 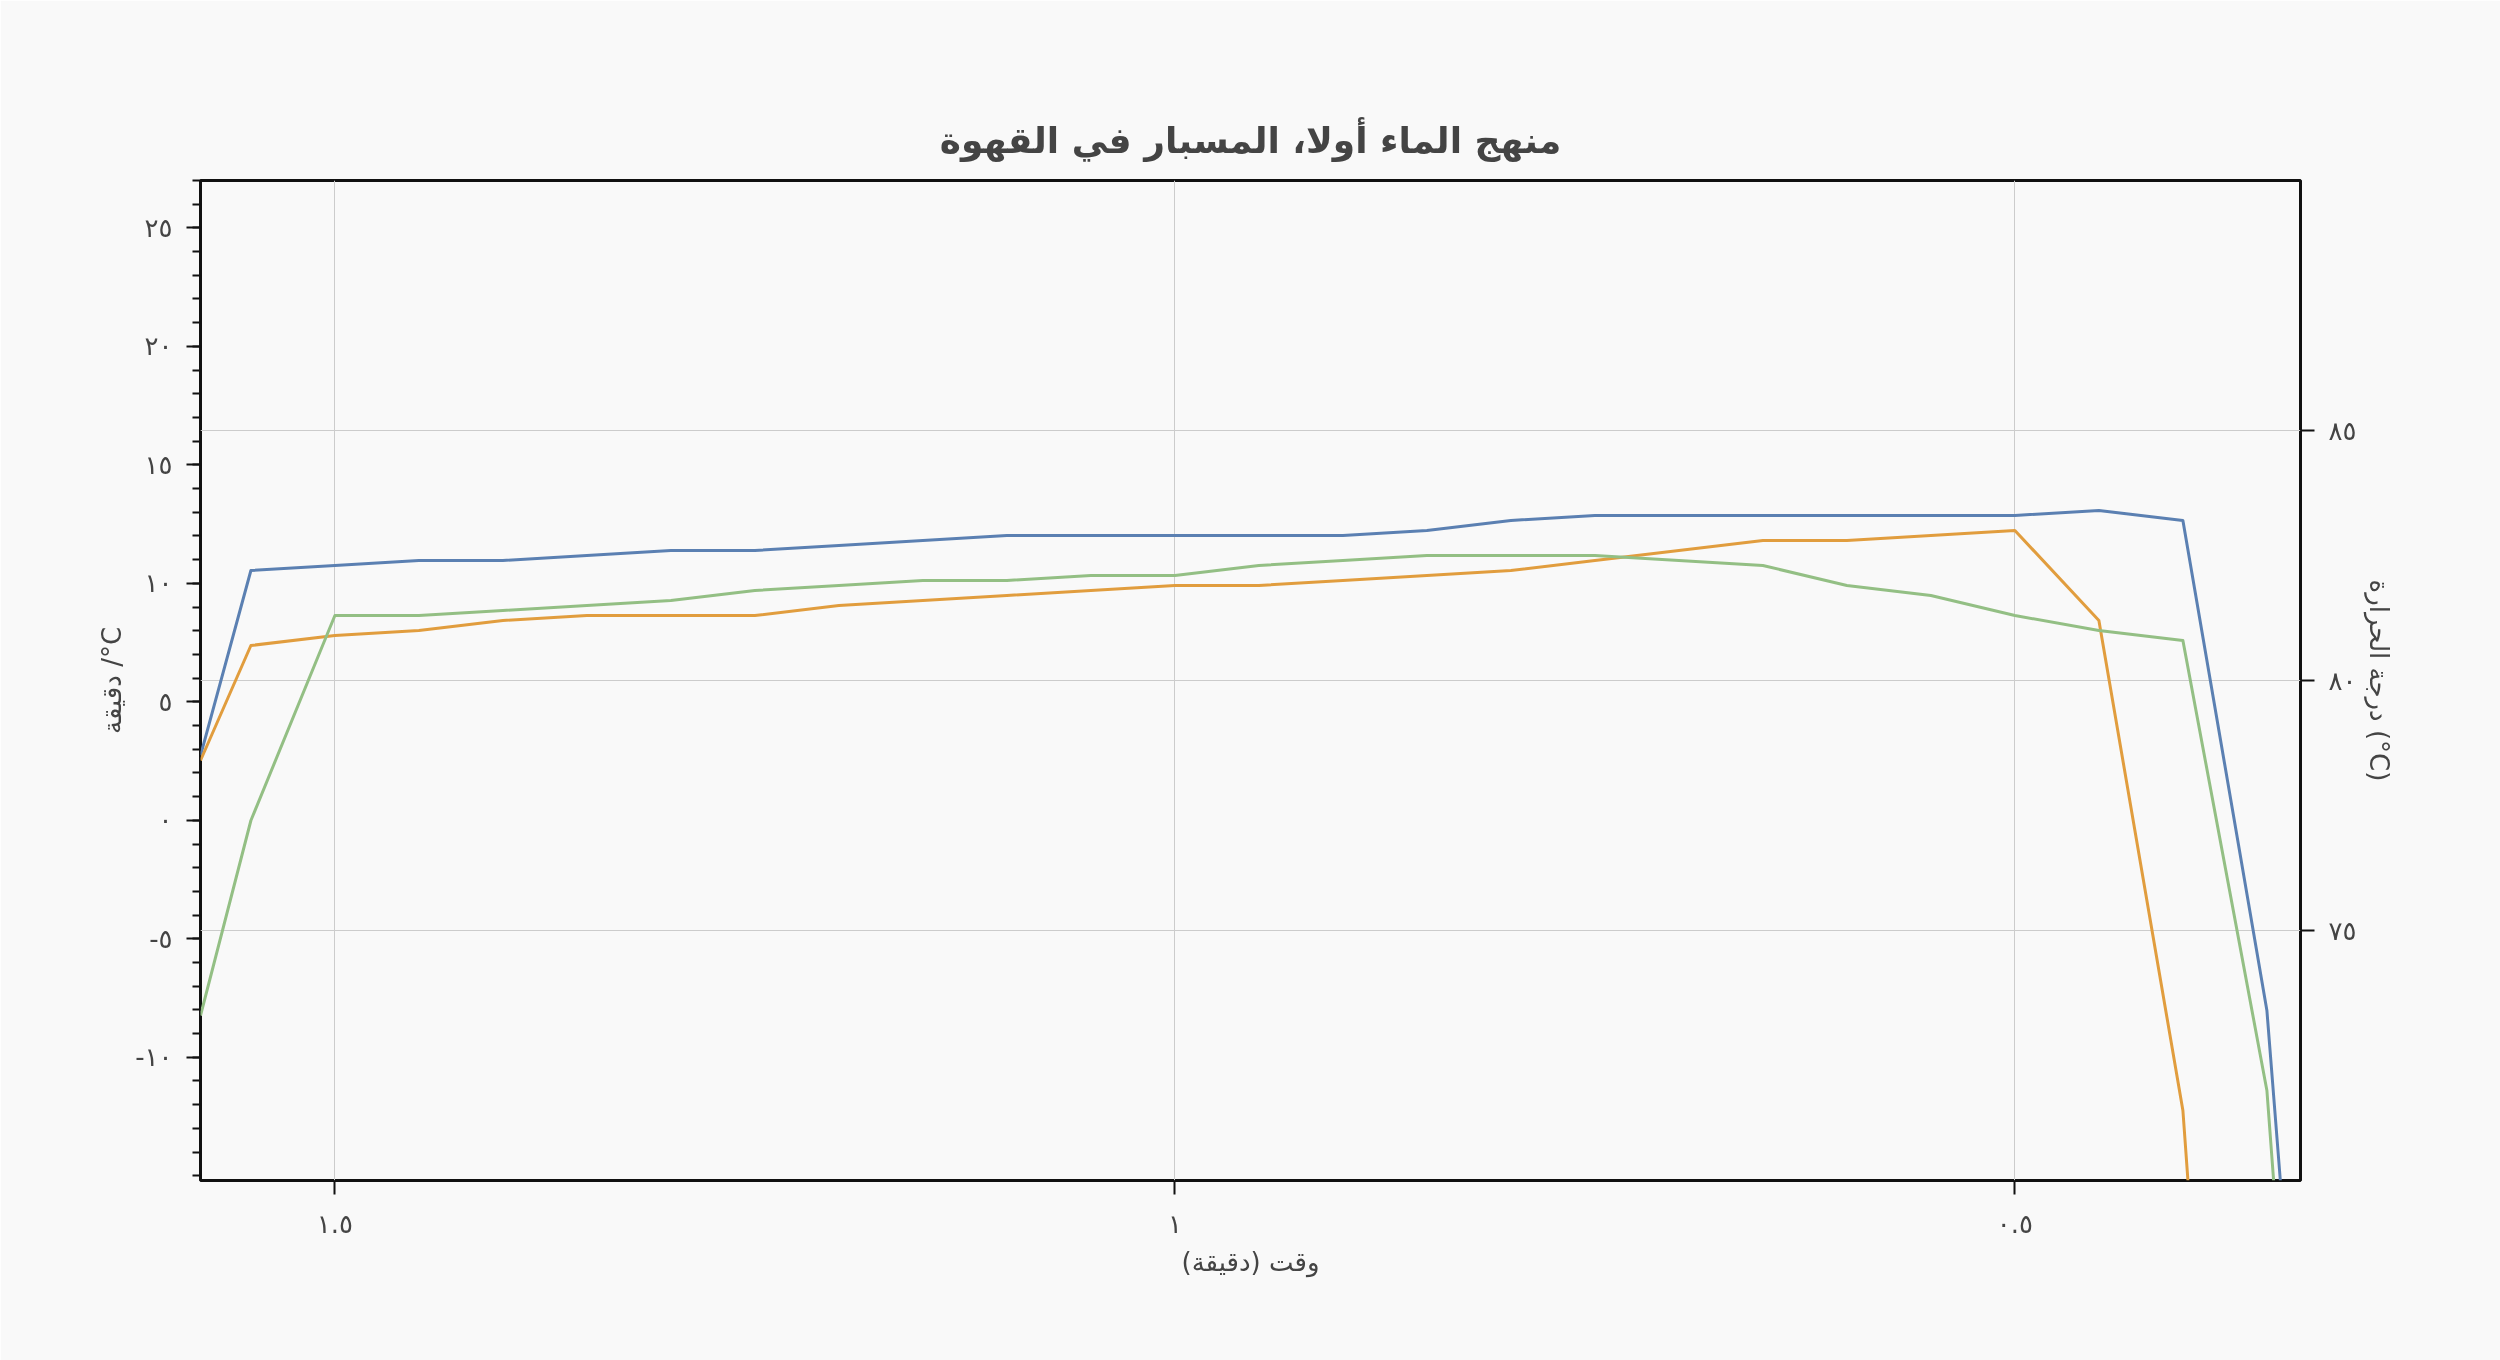 What do you see at coordinates (2342, 930) in the screenshot?
I see `y2-tick-label: ٧٥` at bounding box center [2342, 930].